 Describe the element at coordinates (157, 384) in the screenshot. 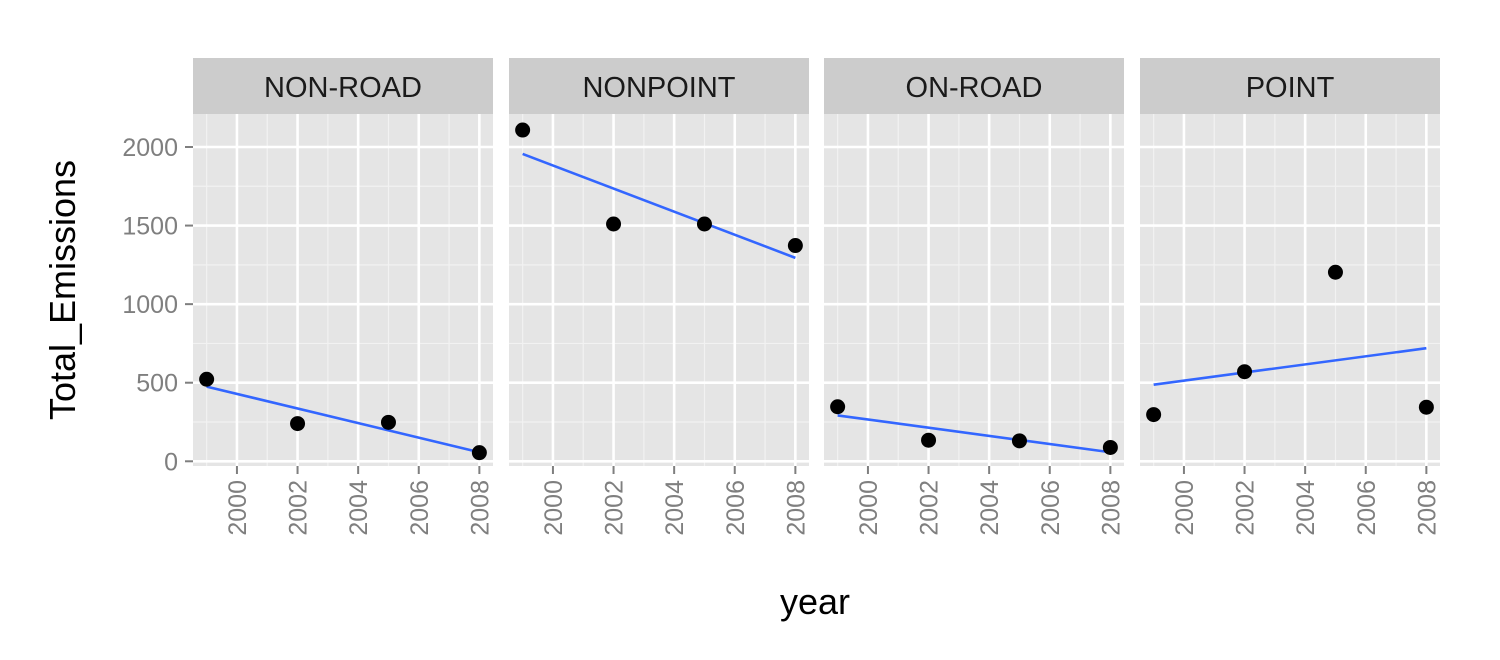

I see `y-tick-label: 500` at that location.